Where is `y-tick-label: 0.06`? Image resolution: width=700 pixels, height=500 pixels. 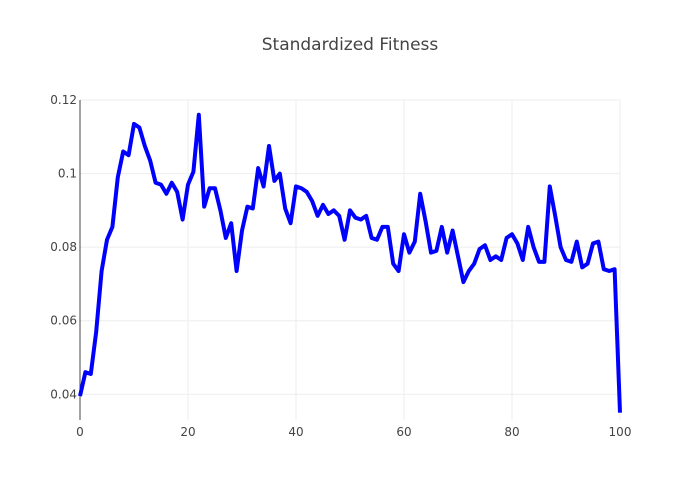 y-tick-label: 0.06 is located at coordinates (63, 321).